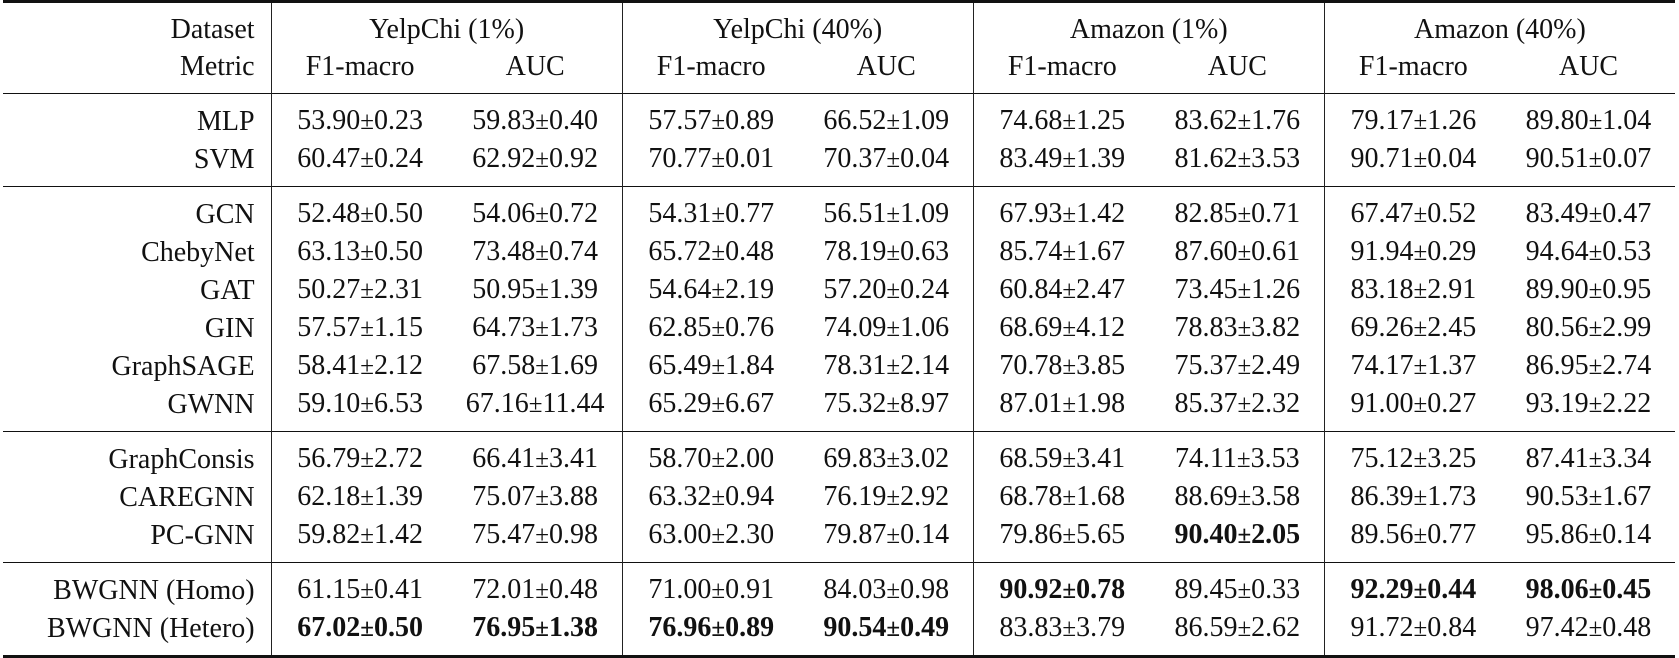  Describe the element at coordinates (398, 213) in the screenshot. I see `result-std: 0.50` at that location.